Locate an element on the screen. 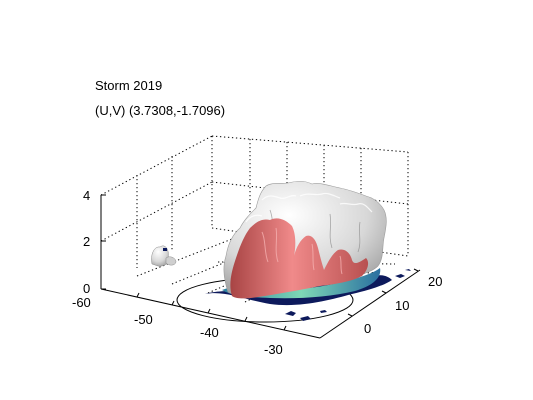 The image size is (533, 400). y-tick-label: 10 is located at coordinates (402, 305).